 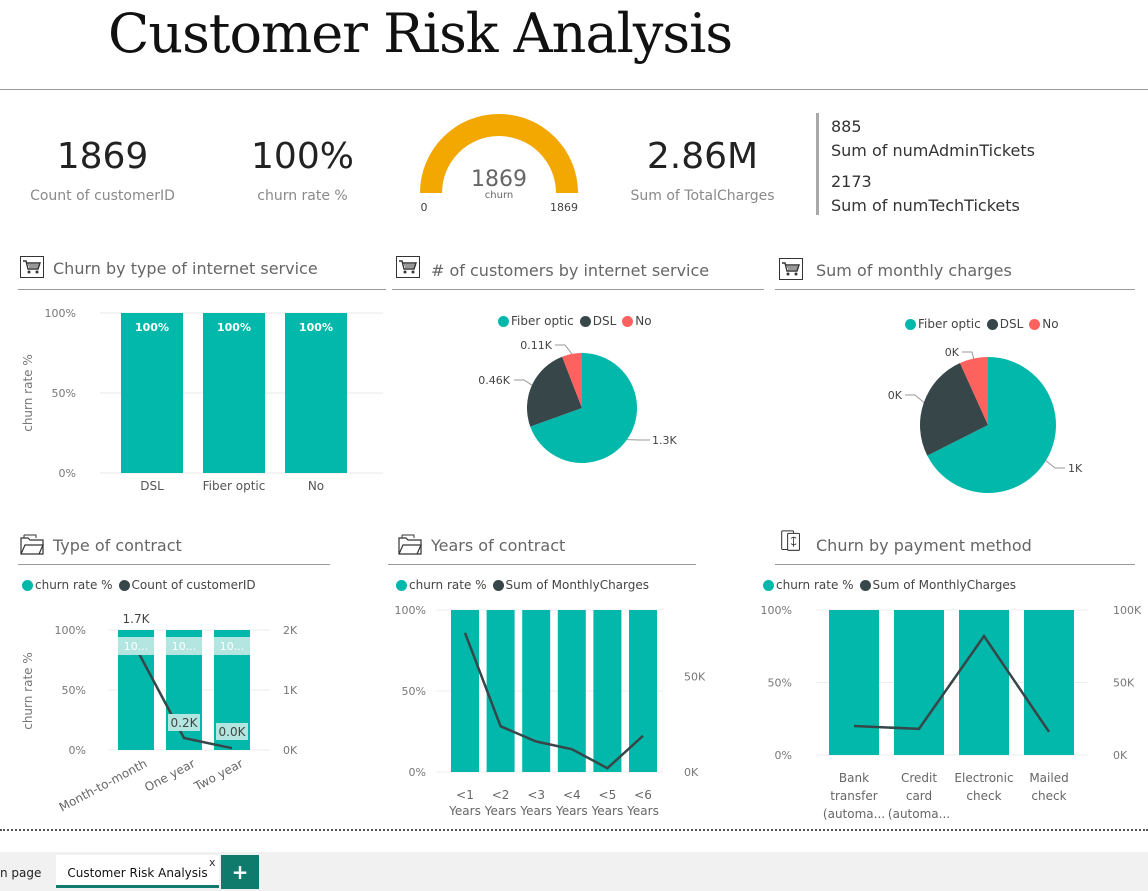 I want to click on payment-method-legend: churn rate % Sum of MonthlyCharges, so click(x=889, y=585).